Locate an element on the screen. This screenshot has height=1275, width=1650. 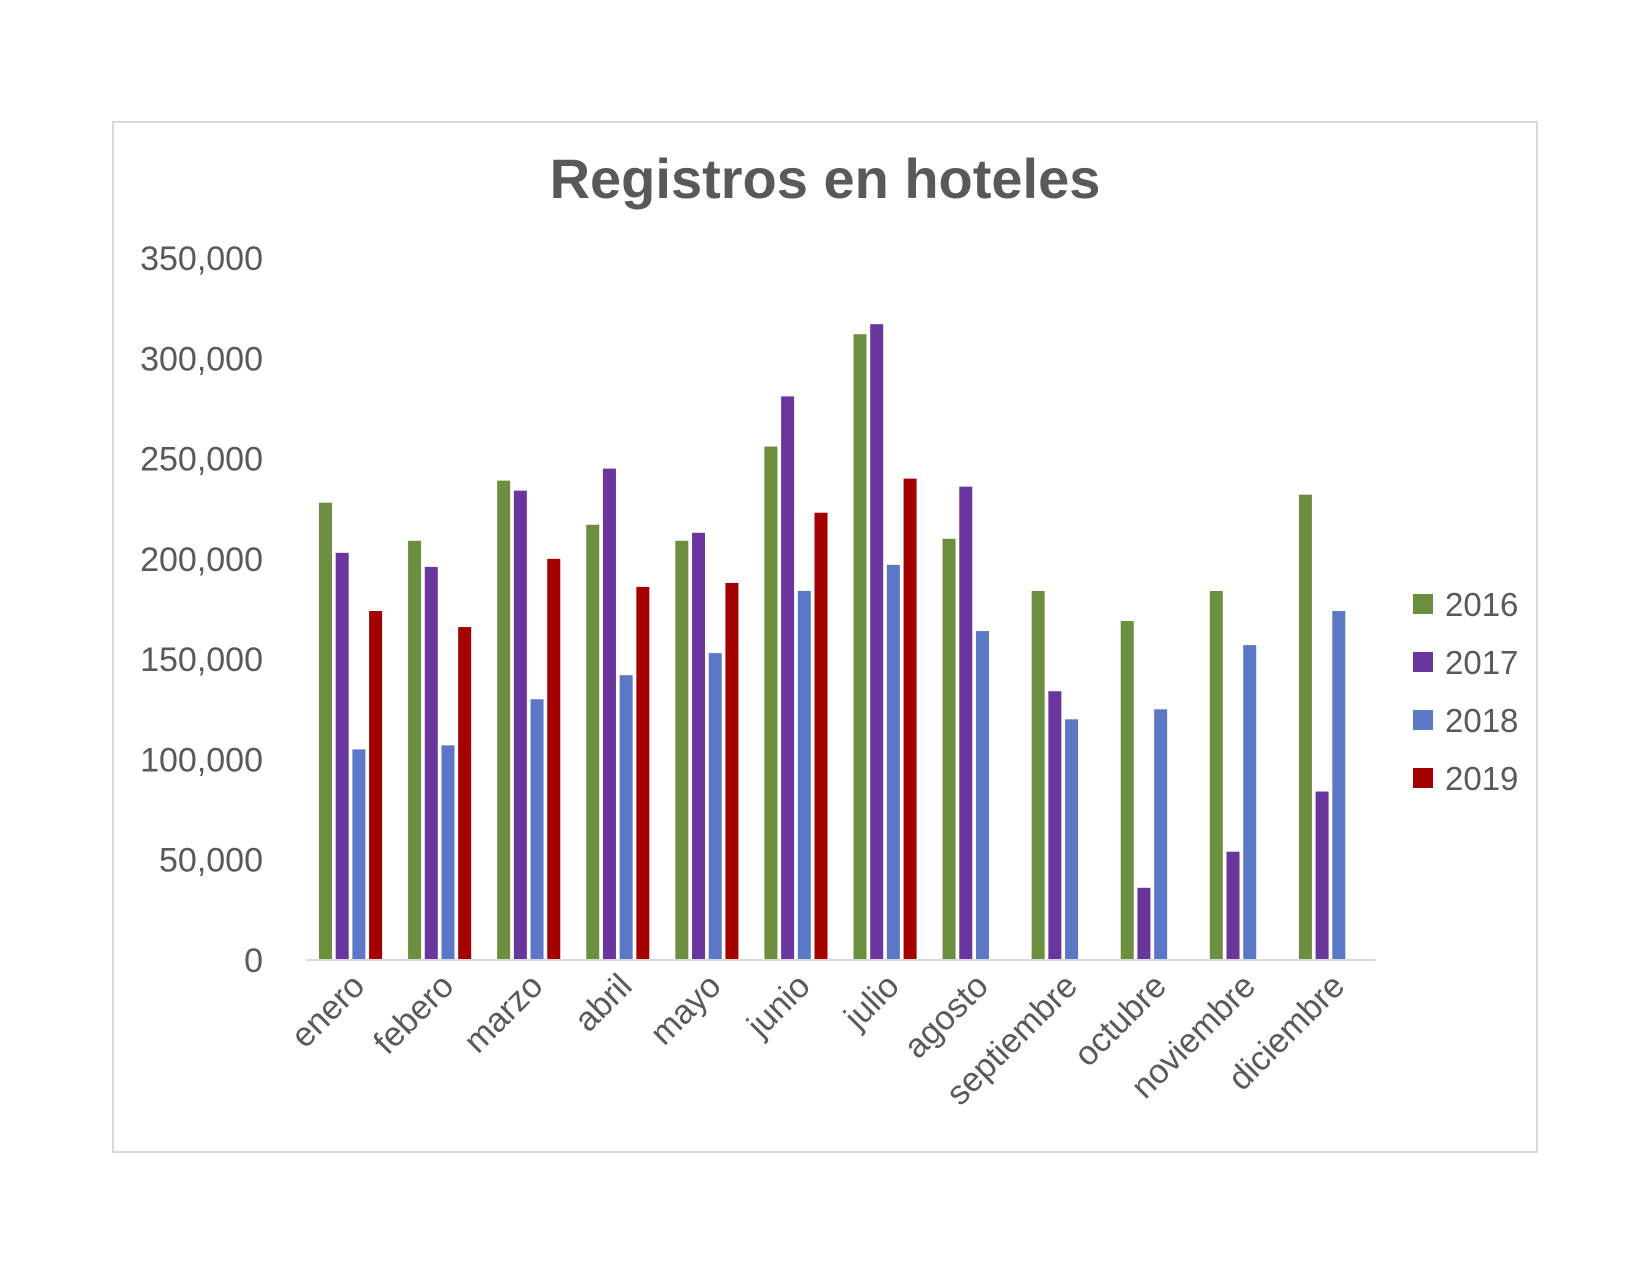
bar-2018-enero is located at coordinates (359, 854).